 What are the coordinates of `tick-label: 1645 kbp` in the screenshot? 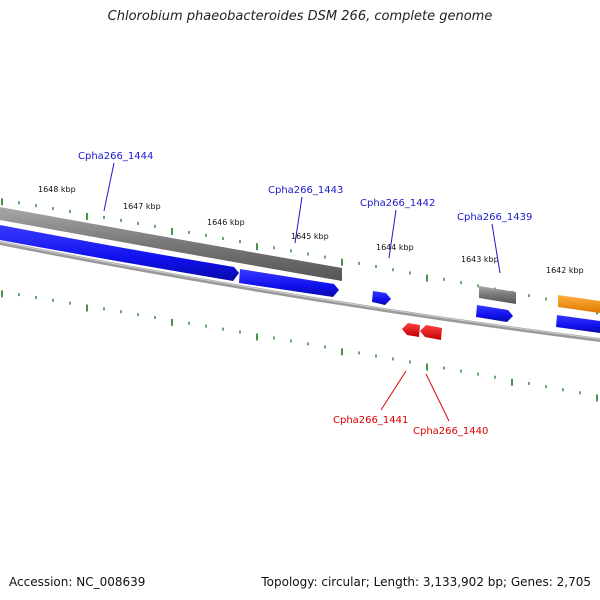 It's located at (310, 236).